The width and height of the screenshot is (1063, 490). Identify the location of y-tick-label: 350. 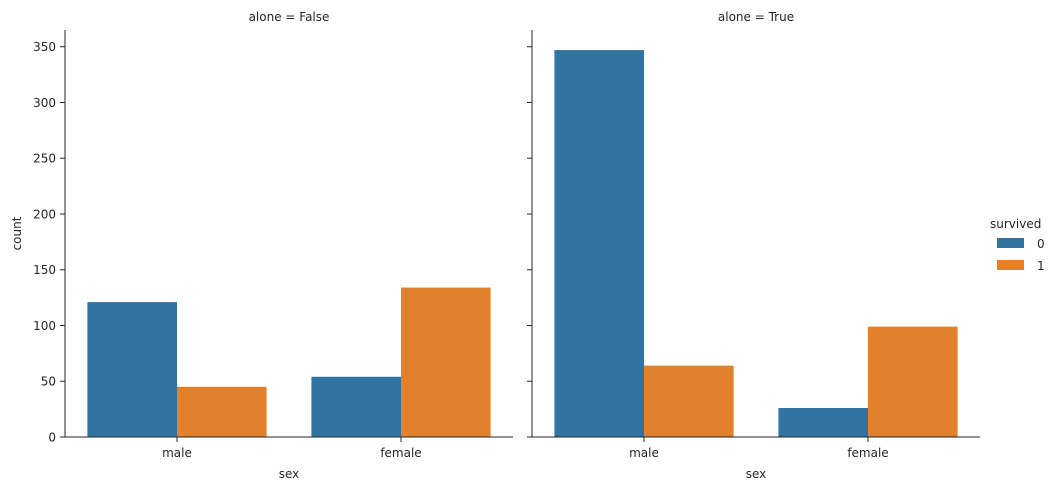
(44, 47).